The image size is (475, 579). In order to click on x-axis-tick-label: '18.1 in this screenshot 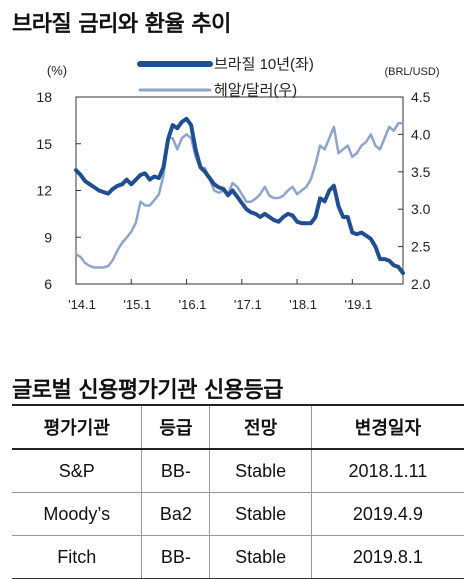, I will do `click(303, 304)`.